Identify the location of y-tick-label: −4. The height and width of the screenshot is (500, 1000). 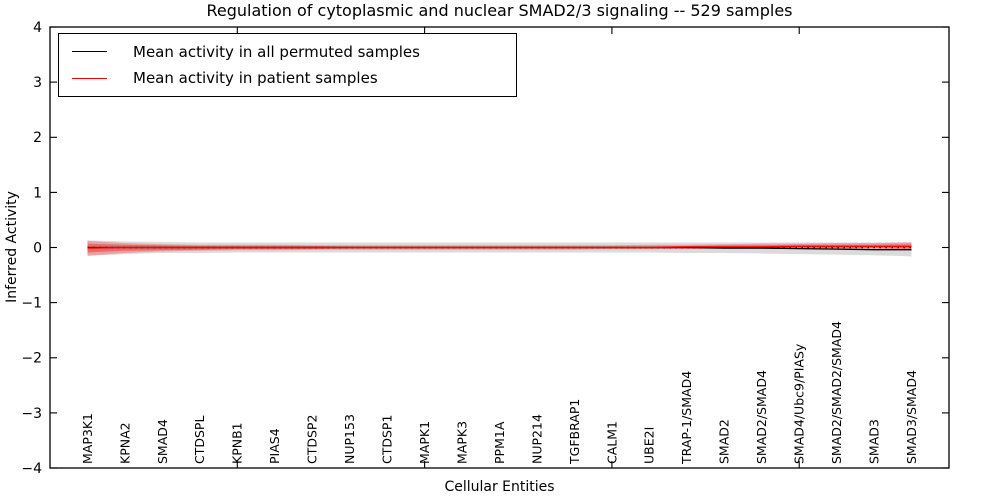
(31, 469).